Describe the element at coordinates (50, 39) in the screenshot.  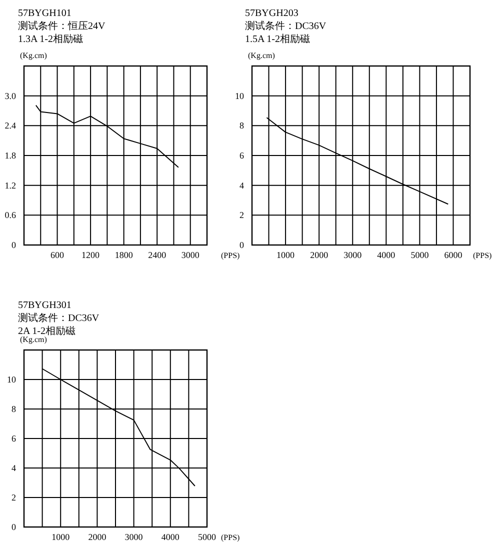
I see `annotation: 1.3A 1-2相励磁` at that location.